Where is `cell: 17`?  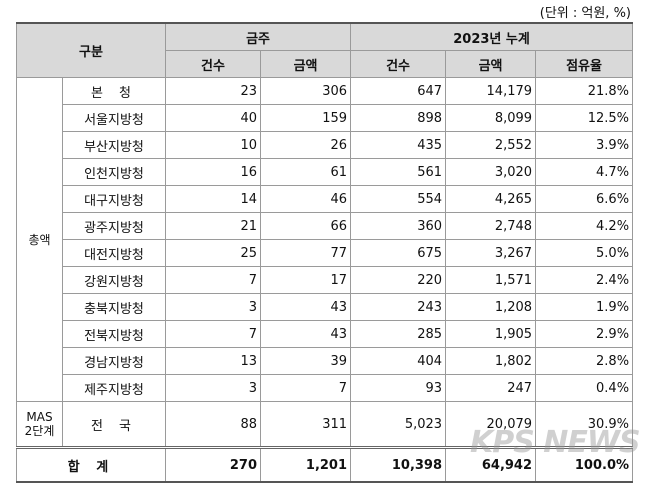
cell: 17 is located at coordinates (306, 280).